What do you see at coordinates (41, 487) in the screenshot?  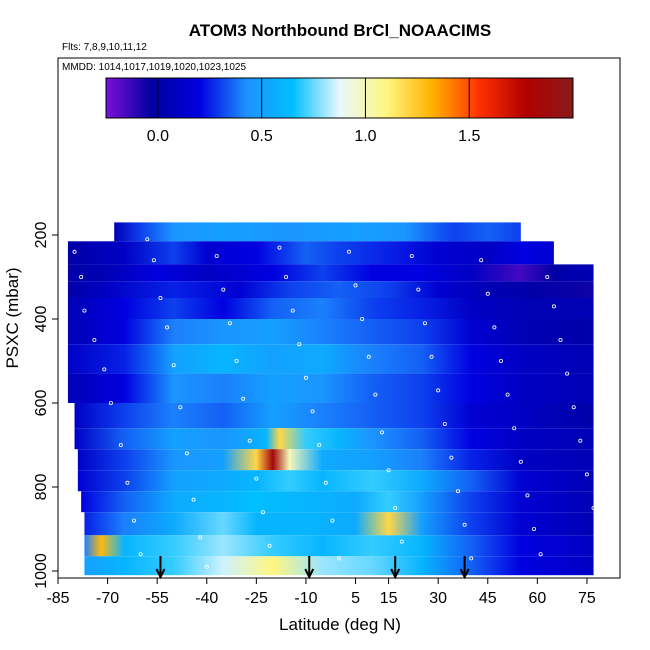 I see `y-tick-label: 800` at bounding box center [41, 487].